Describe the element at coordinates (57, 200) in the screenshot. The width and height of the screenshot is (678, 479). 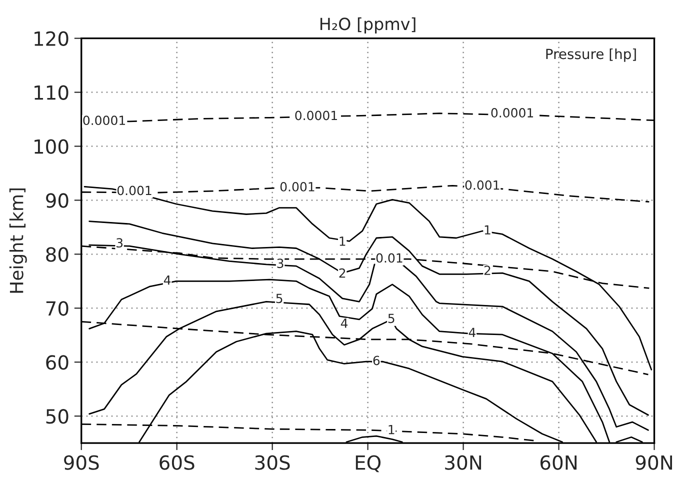
I see `y-tick-label: 90` at that location.